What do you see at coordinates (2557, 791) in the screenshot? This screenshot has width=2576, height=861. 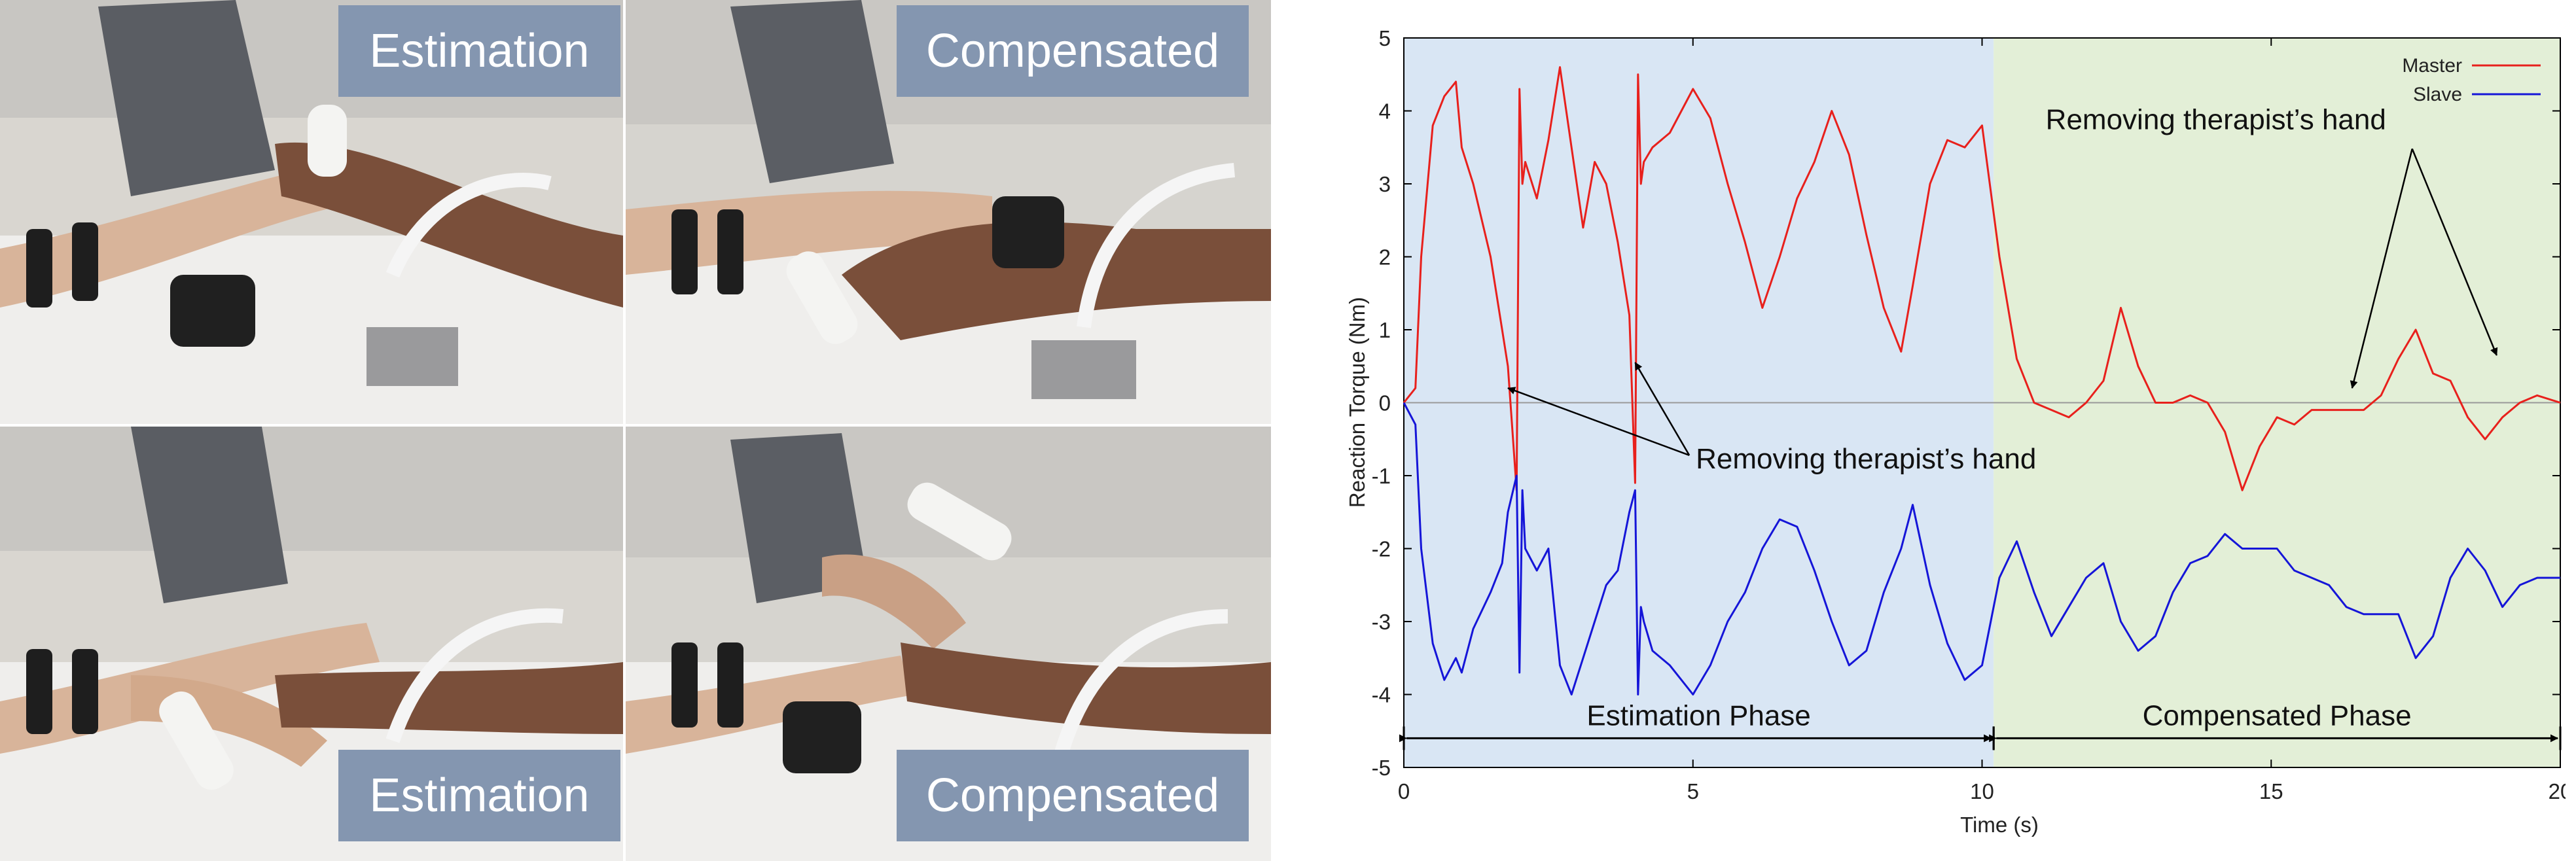 I see `x-tick-label: 20` at bounding box center [2557, 791].